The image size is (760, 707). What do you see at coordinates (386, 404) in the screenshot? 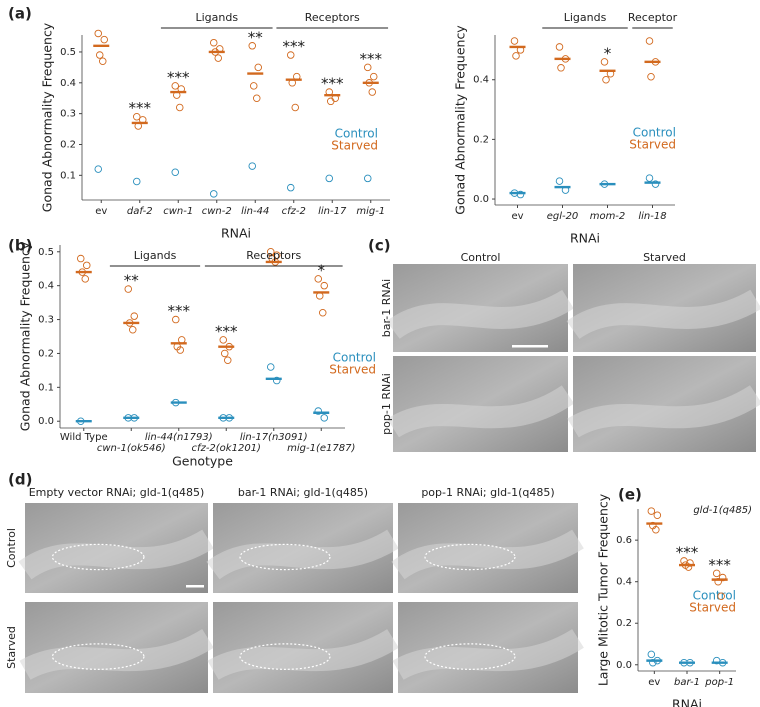
I see `row-label: pop-1 RNAi` at bounding box center [386, 404].